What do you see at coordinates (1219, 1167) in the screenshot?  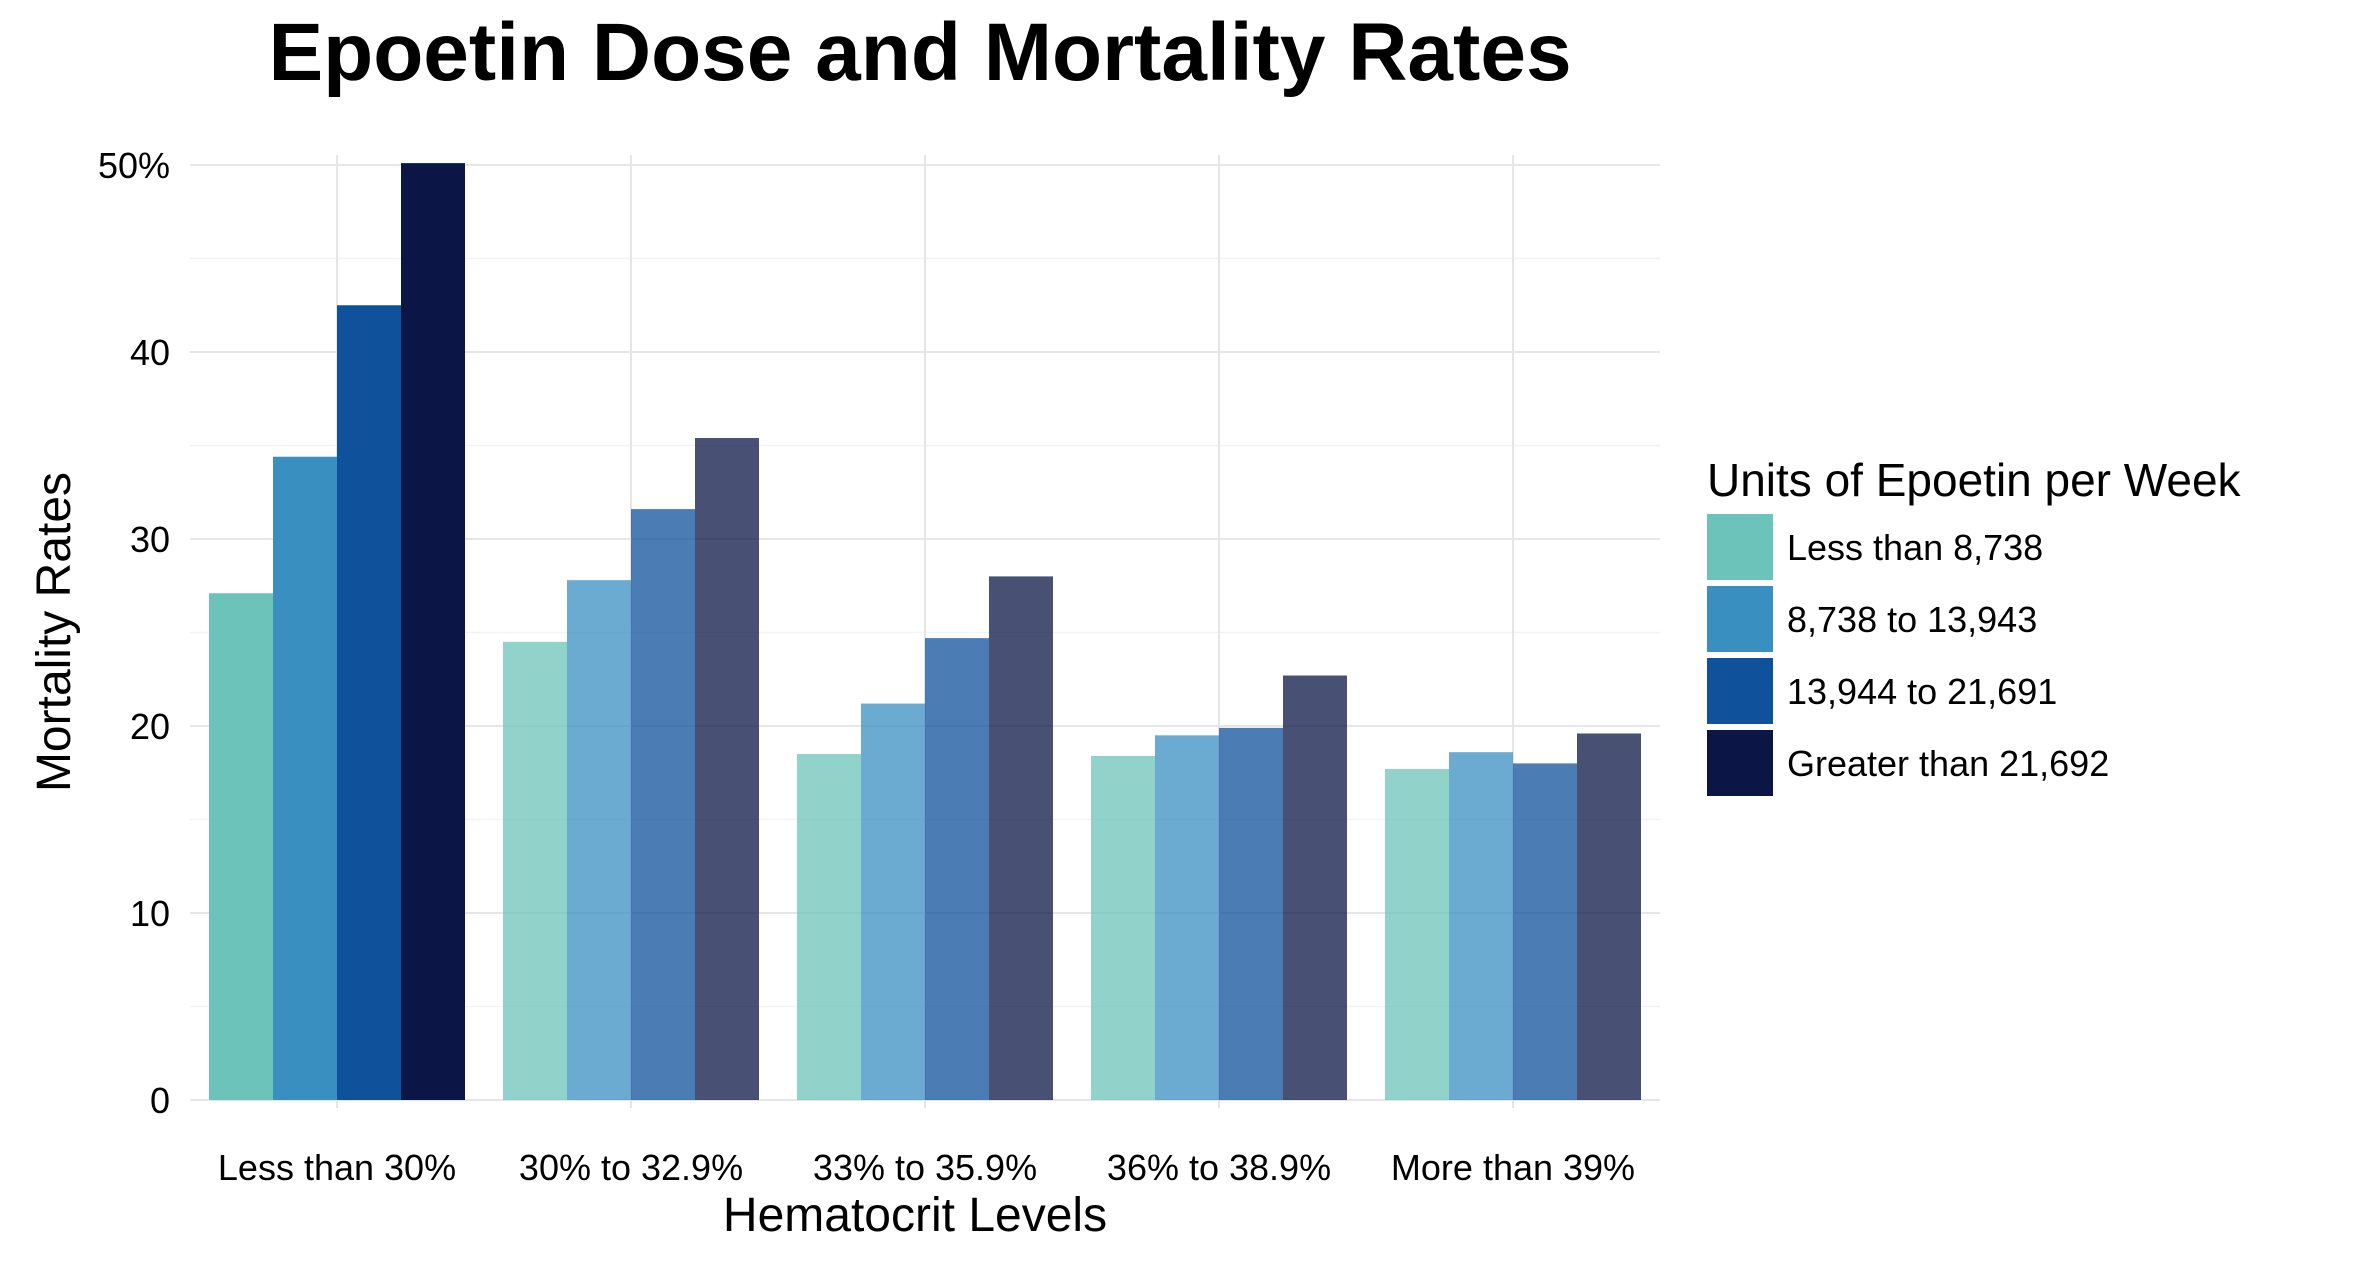 I see `x-tick-label: 36% to 38.9%` at bounding box center [1219, 1167].